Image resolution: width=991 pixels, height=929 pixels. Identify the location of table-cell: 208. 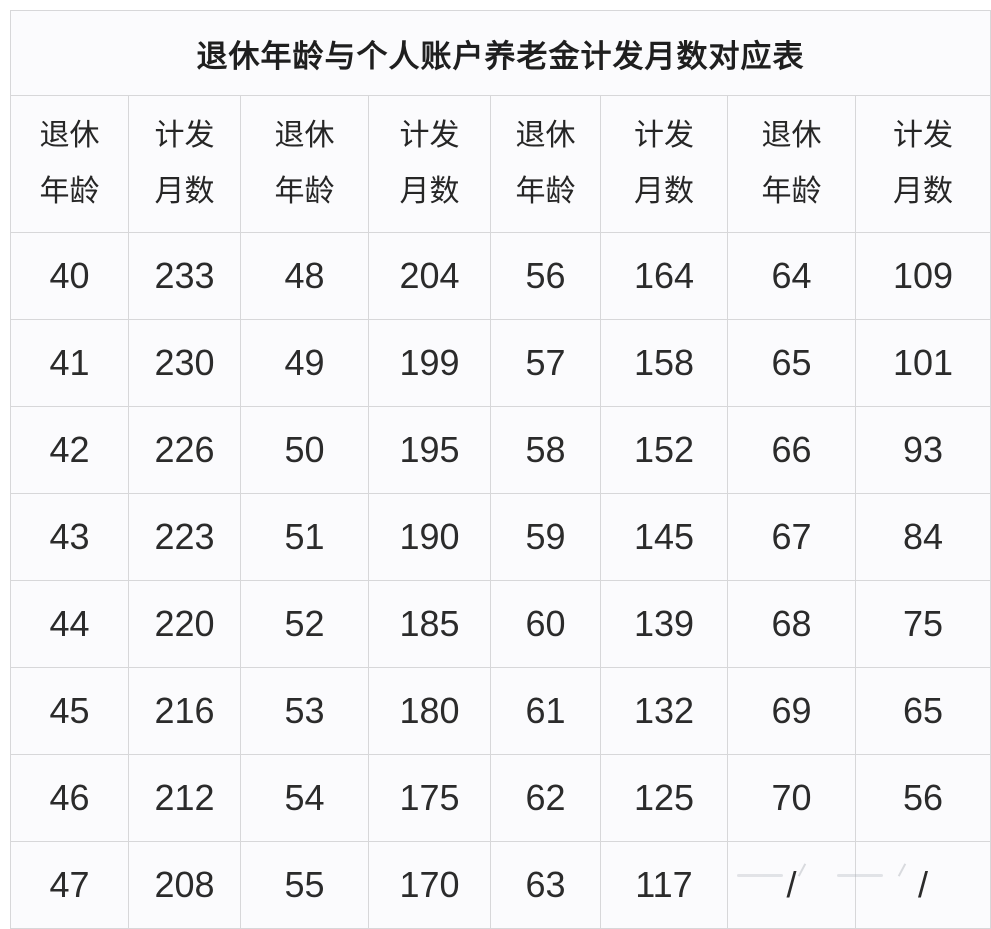
(184, 885).